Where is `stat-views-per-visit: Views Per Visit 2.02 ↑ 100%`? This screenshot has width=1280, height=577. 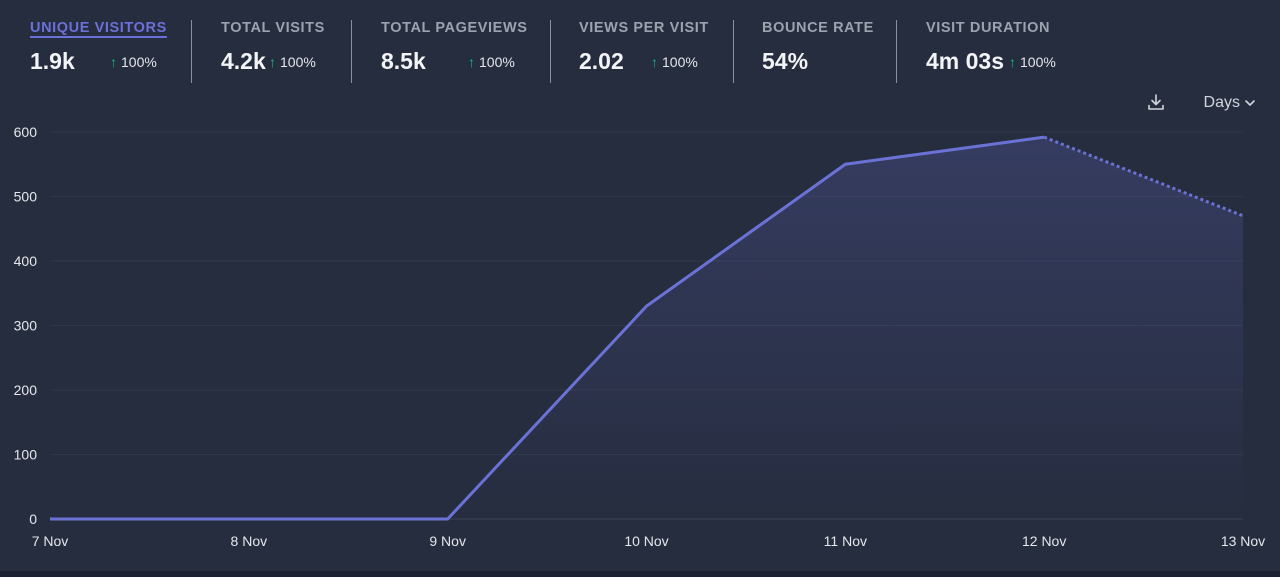 stat-views-per-visit: Views Per Visit 2.02 ↑ 100% is located at coordinates (644, 52).